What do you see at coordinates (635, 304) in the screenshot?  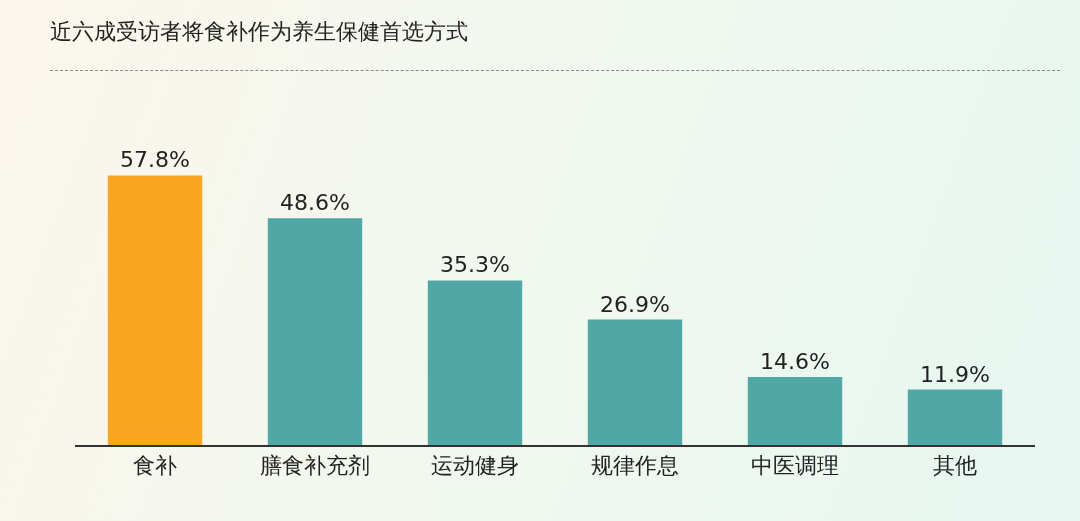 I see `data-label: 26.9%` at bounding box center [635, 304].